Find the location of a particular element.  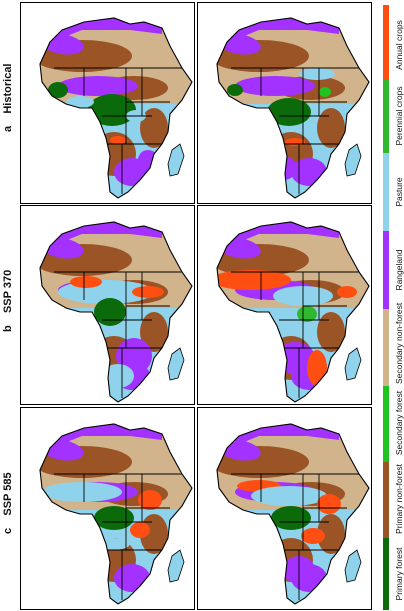

legend-label-secondary-nonforest: Secondary non-forest is located at coordinates (399, 343).